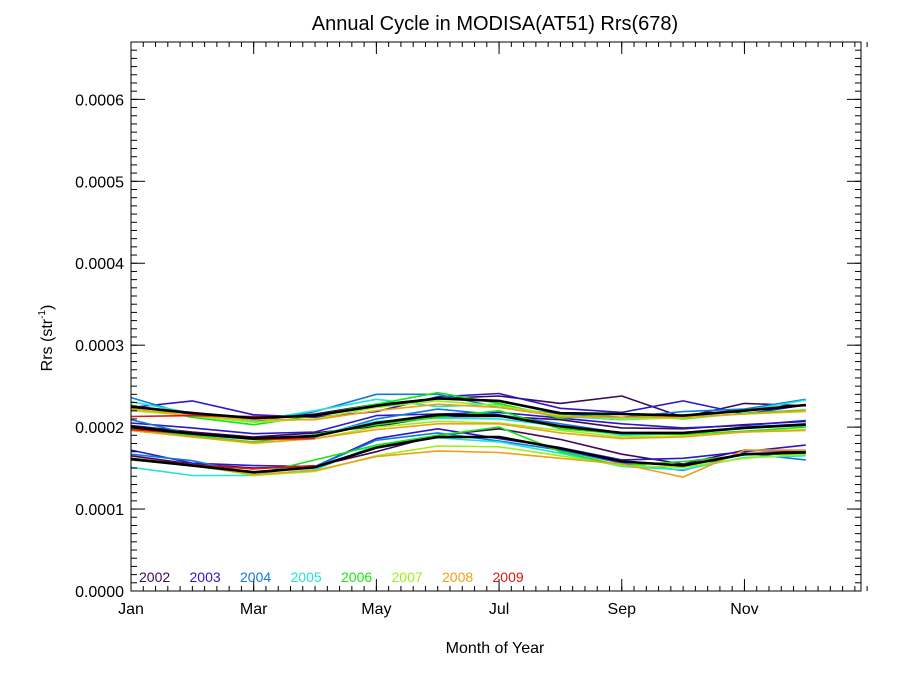  I want to click on legend-entry-2008: 2008, so click(457, 577).